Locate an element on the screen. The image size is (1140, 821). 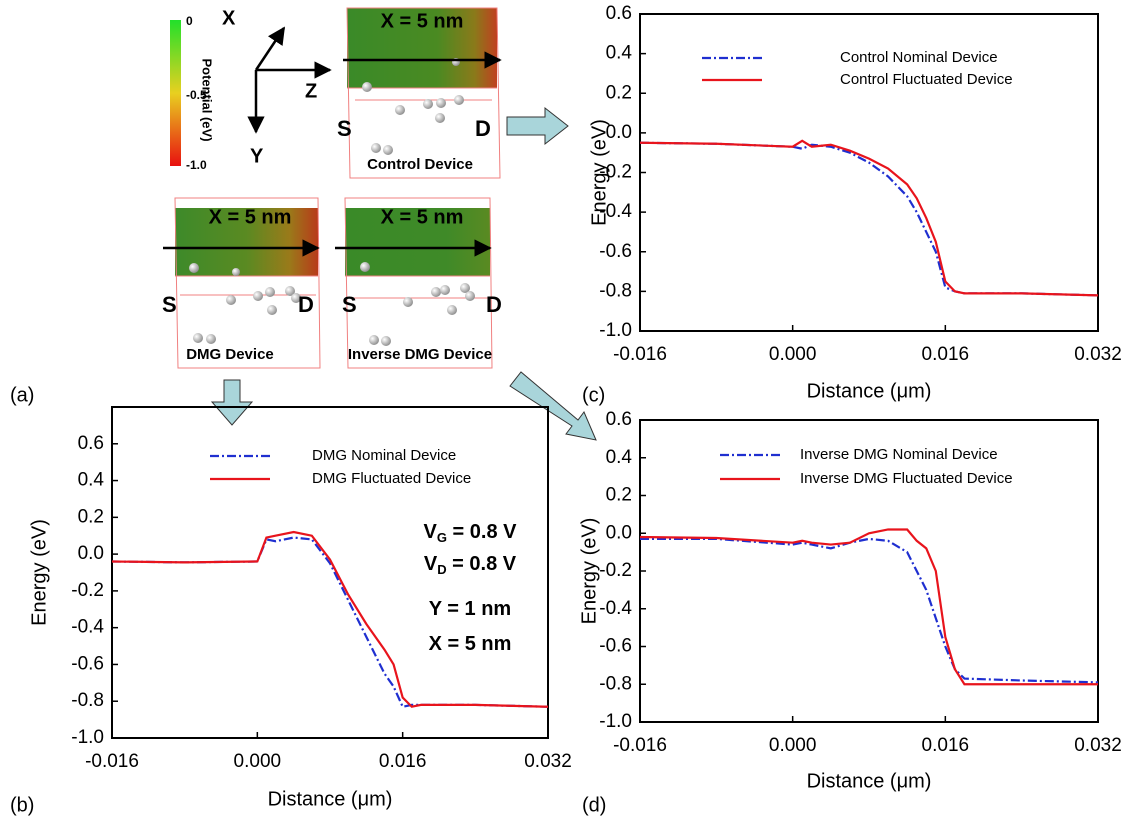
panel-label: (d) is located at coordinates (594, 805).